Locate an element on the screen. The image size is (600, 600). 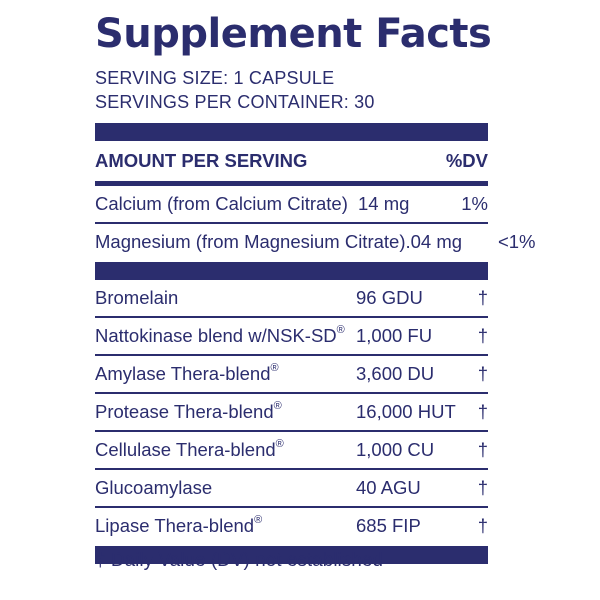
ingredient-row: Amylase Thera-blend® 3,600 DU † is located at coordinates (291, 374).